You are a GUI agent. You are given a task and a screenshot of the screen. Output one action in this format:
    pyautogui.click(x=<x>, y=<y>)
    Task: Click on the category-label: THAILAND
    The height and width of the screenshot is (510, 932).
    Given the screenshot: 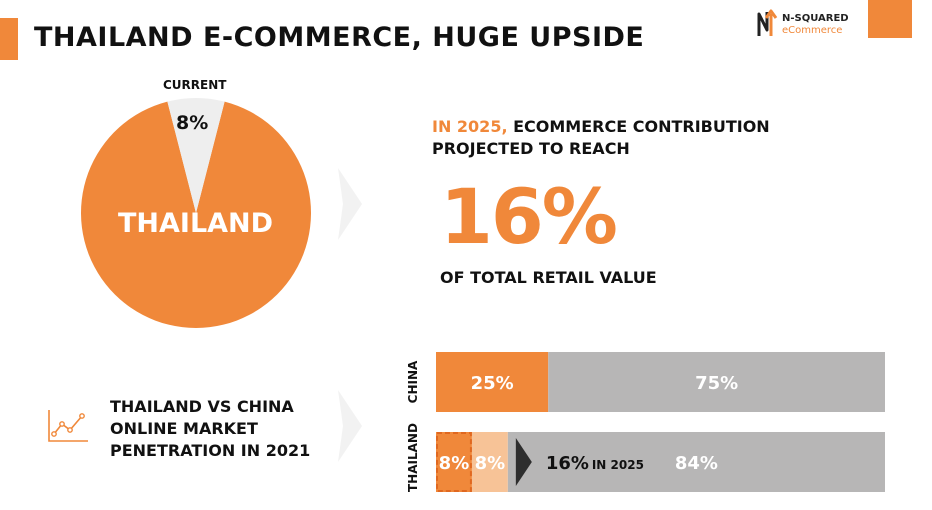 What is the action you would take?
    pyautogui.click(x=413, y=457)
    